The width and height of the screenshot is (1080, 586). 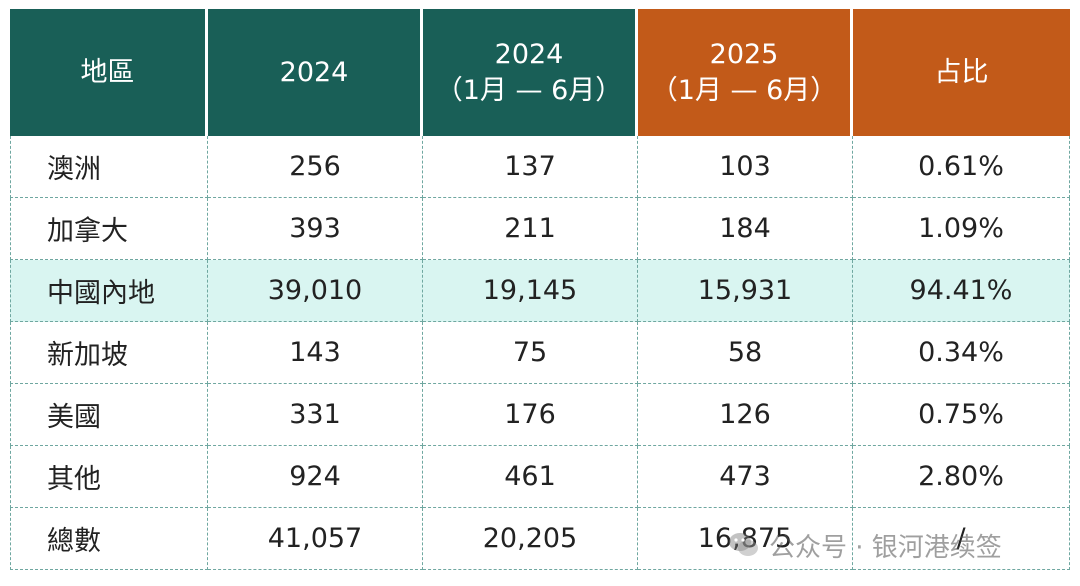 I want to click on cell-2024: 143, so click(x=315, y=353).